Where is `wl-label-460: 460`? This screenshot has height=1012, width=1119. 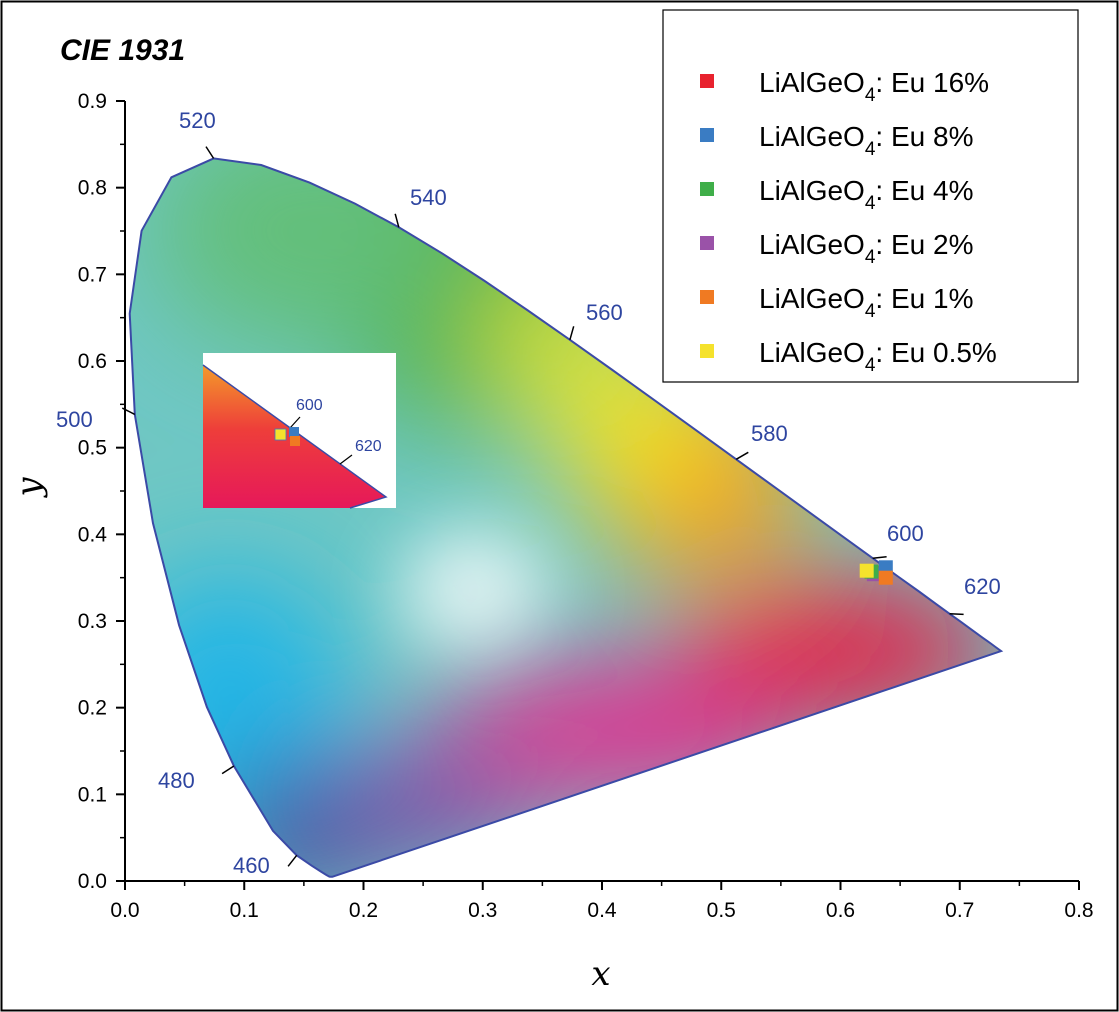 wl-label-460: 460 is located at coordinates (251, 865).